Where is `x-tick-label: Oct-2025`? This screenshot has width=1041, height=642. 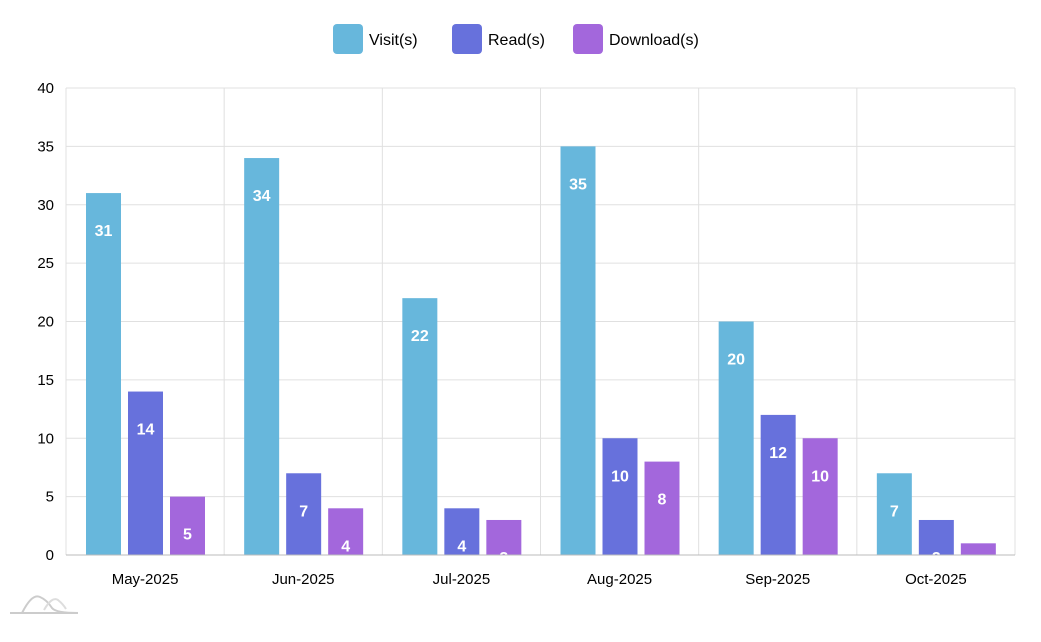
x-tick-label: Oct-2025 is located at coordinates (936, 579).